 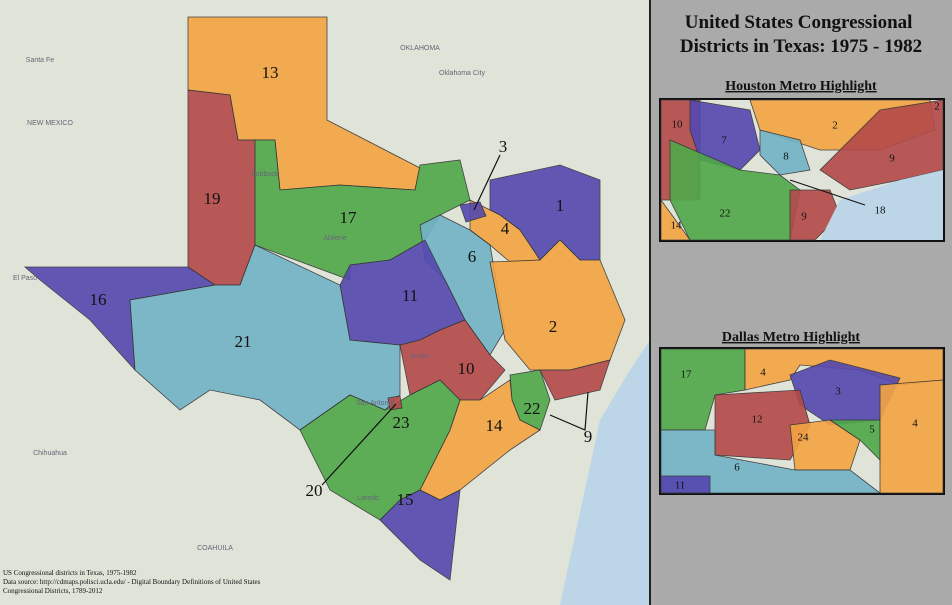 I want to click on inset-label: 8, so click(x=786, y=157).